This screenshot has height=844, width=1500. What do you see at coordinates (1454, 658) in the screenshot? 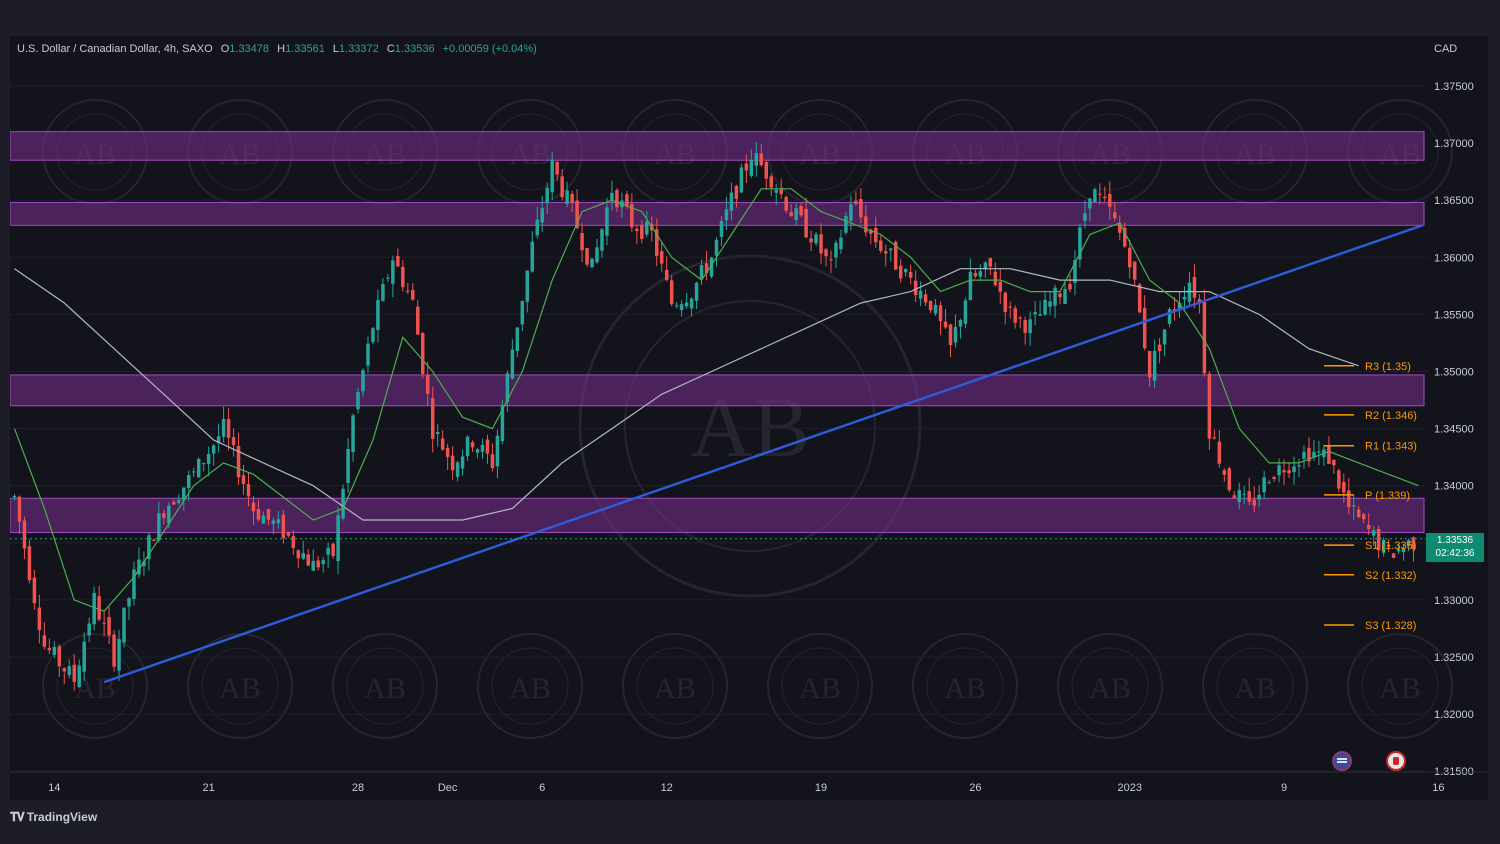
I see `price-axis-label: 1.32500` at bounding box center [1454, 658].